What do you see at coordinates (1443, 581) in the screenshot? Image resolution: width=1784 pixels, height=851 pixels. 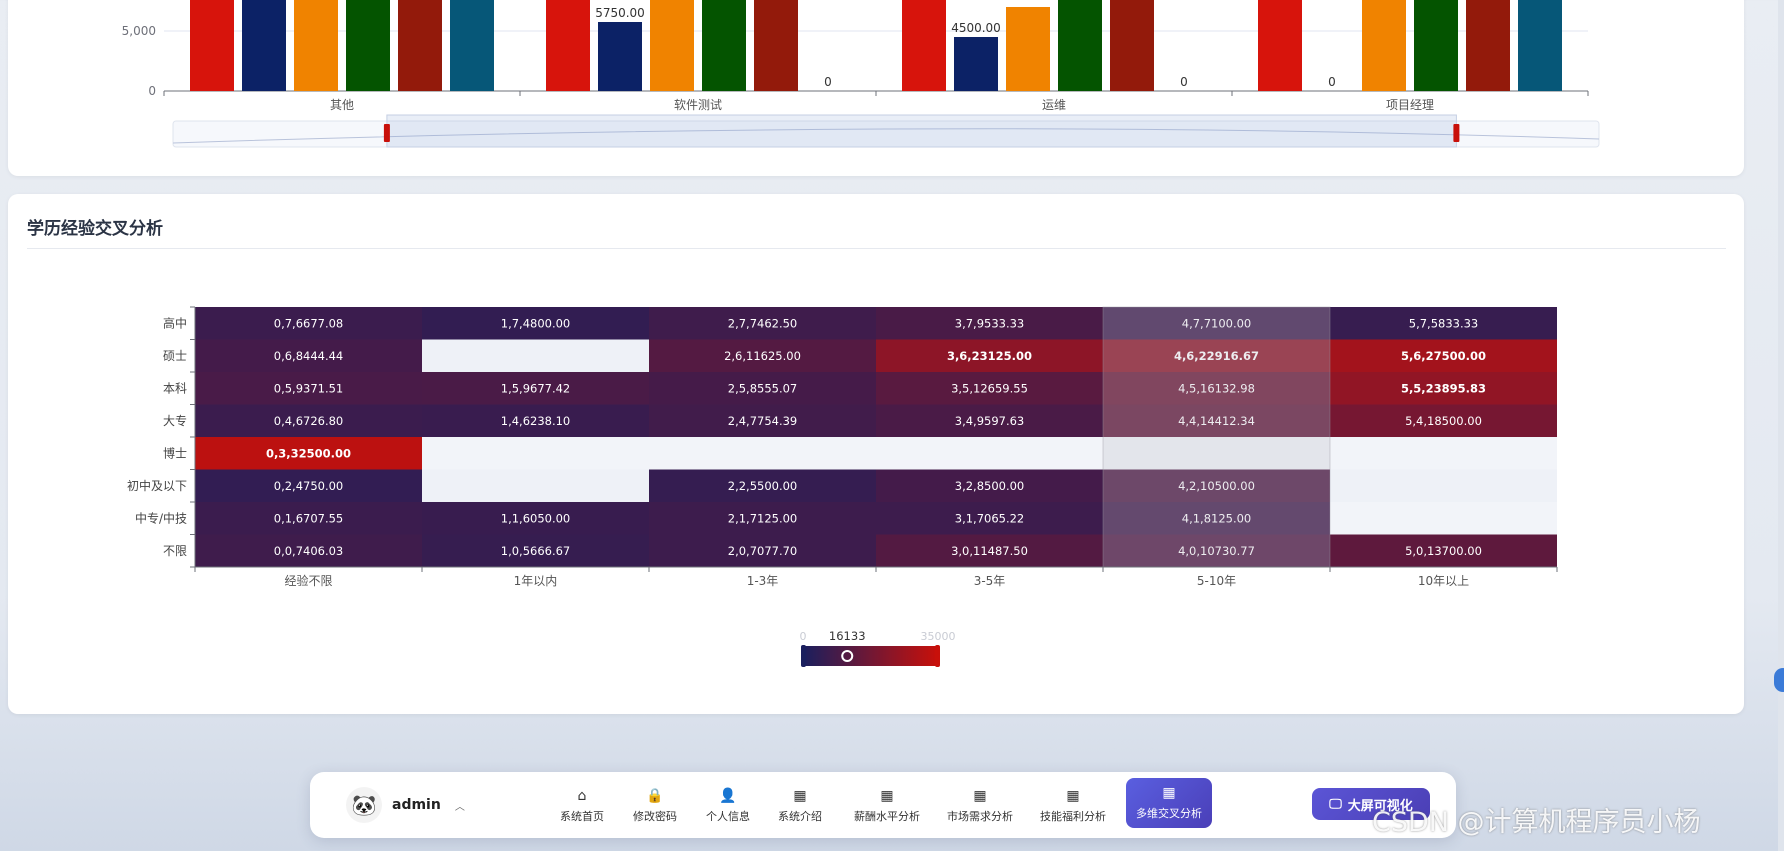 I see `x-category-label: 10年以上` at bounding box center [1443, 581].